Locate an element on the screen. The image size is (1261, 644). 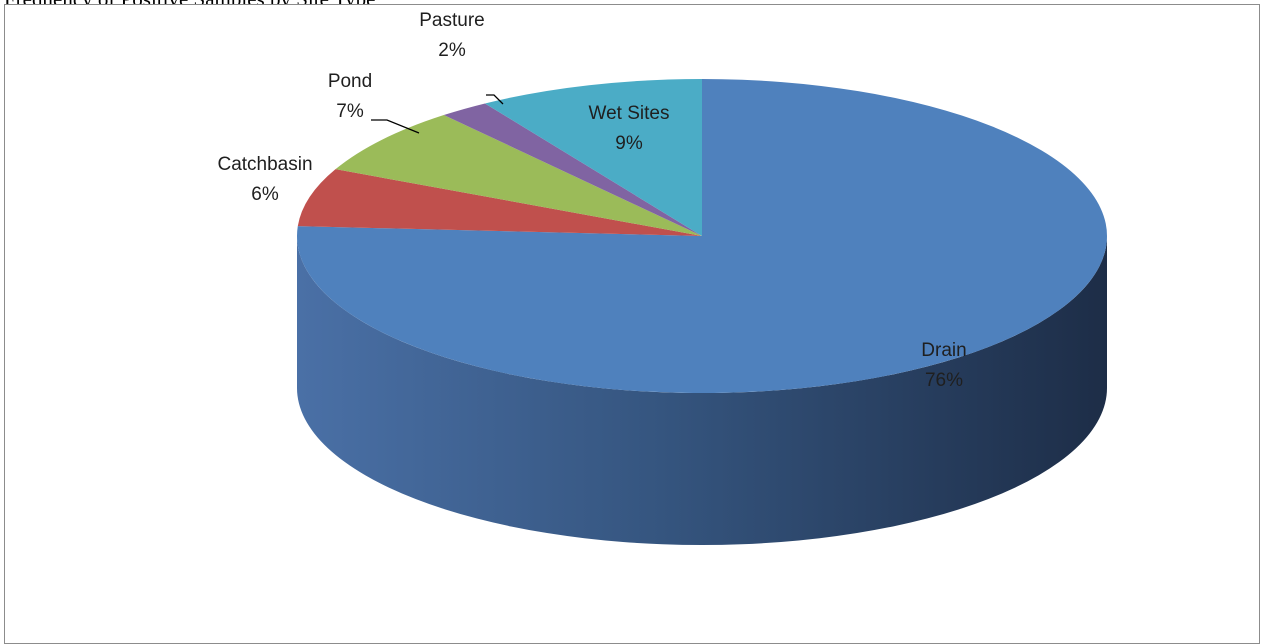
label-value-catchbasin: 6% is located at coordinates (265, 194).